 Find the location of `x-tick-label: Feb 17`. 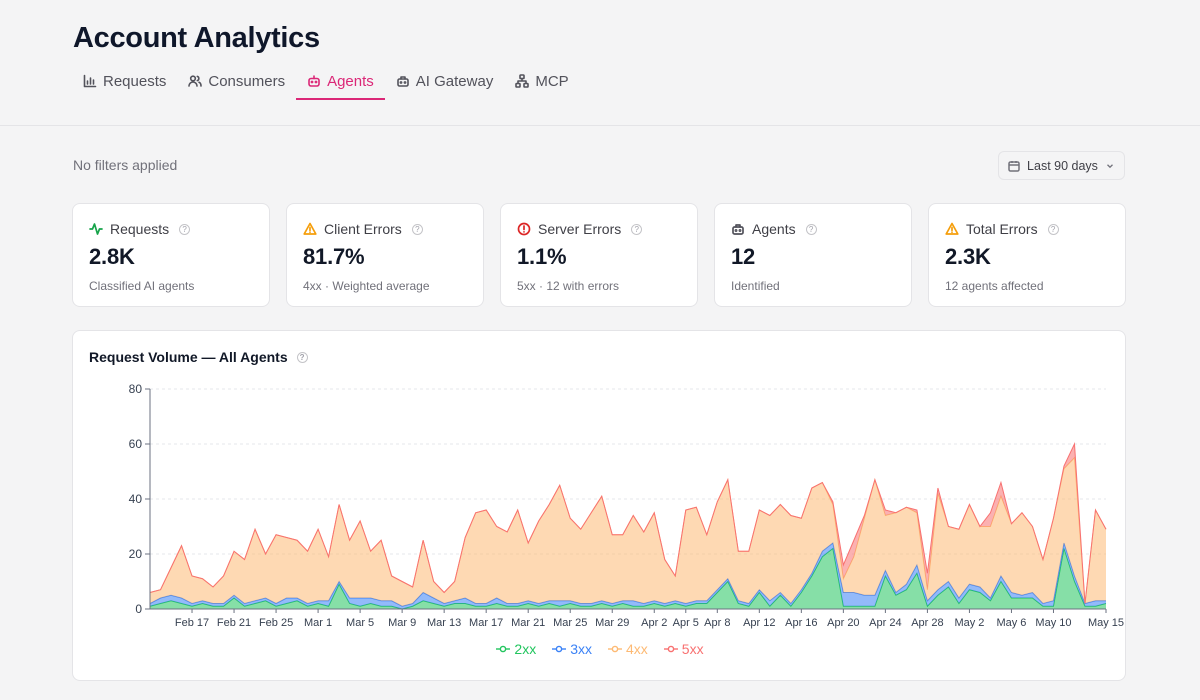

x-tick-label: Feb 17 is located at coordinates (192, 623).